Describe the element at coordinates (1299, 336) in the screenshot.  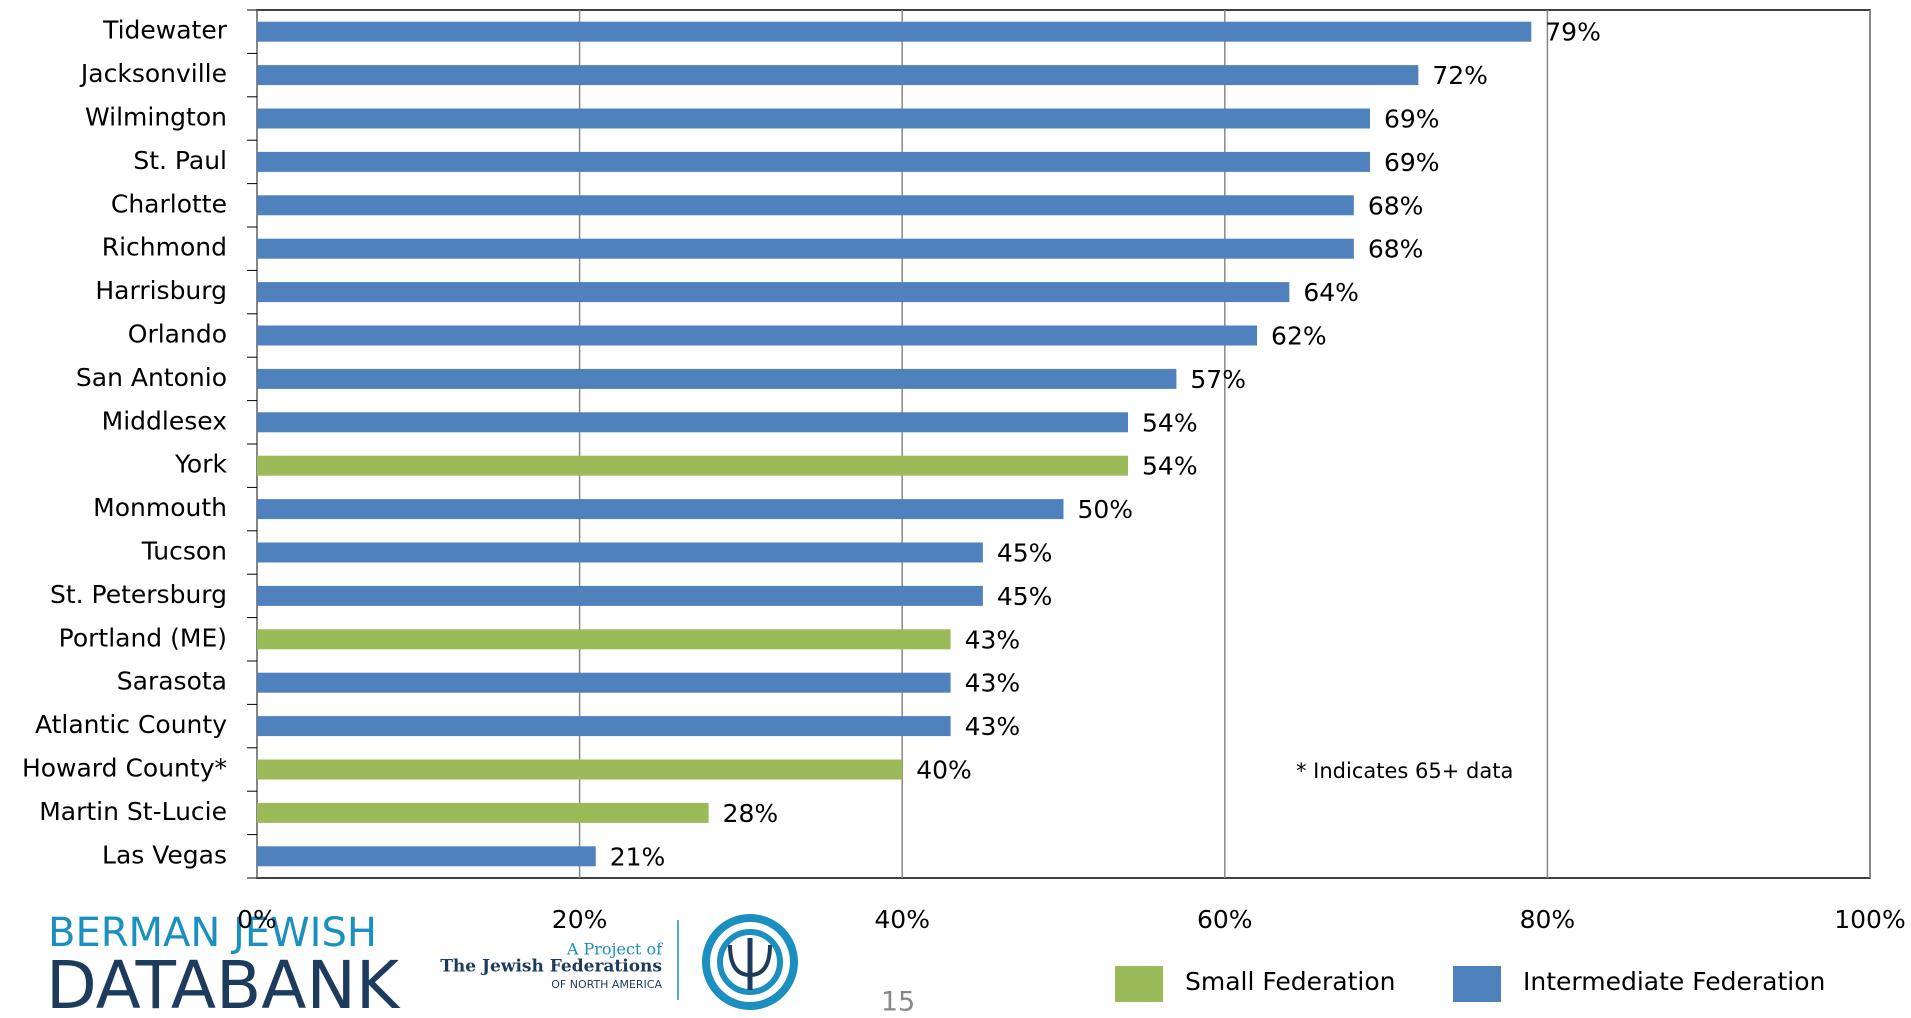
I see `value-label: 62%` at that location.